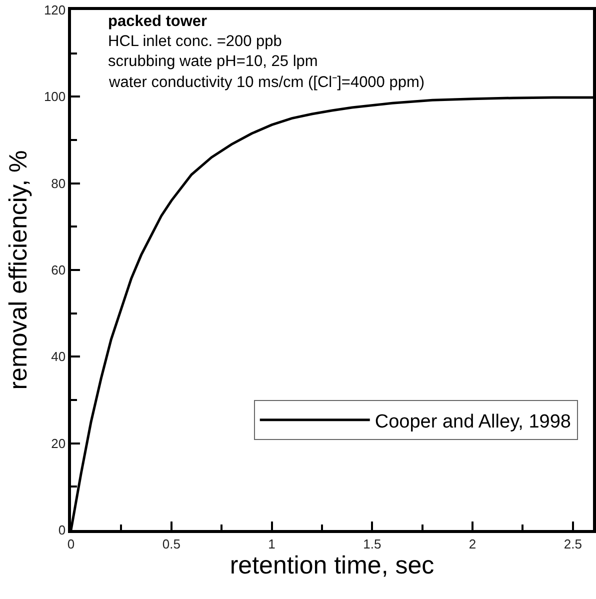 The height and width of the screenshot is (599, 596). Describe the element at coordinates (58, 183) in the screenshot. I see `y-tick-label: 80` at that location.